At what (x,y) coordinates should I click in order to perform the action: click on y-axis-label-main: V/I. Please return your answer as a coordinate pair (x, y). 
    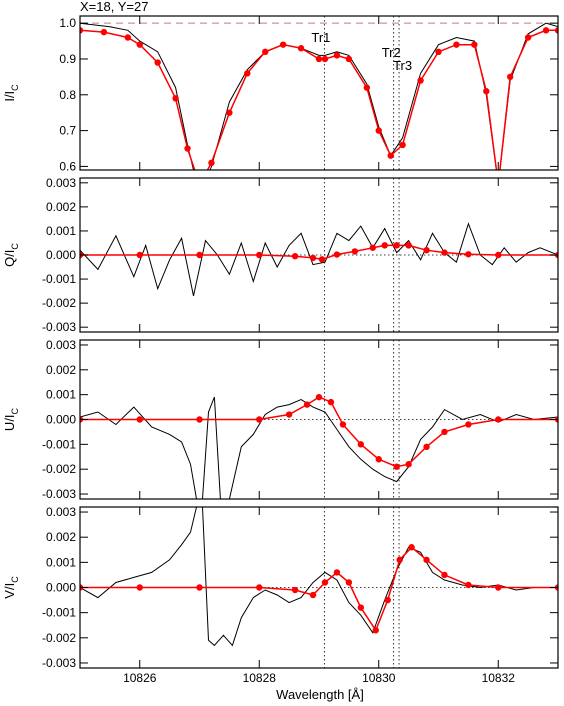
    Looking at the image, I should click on (9, 591).